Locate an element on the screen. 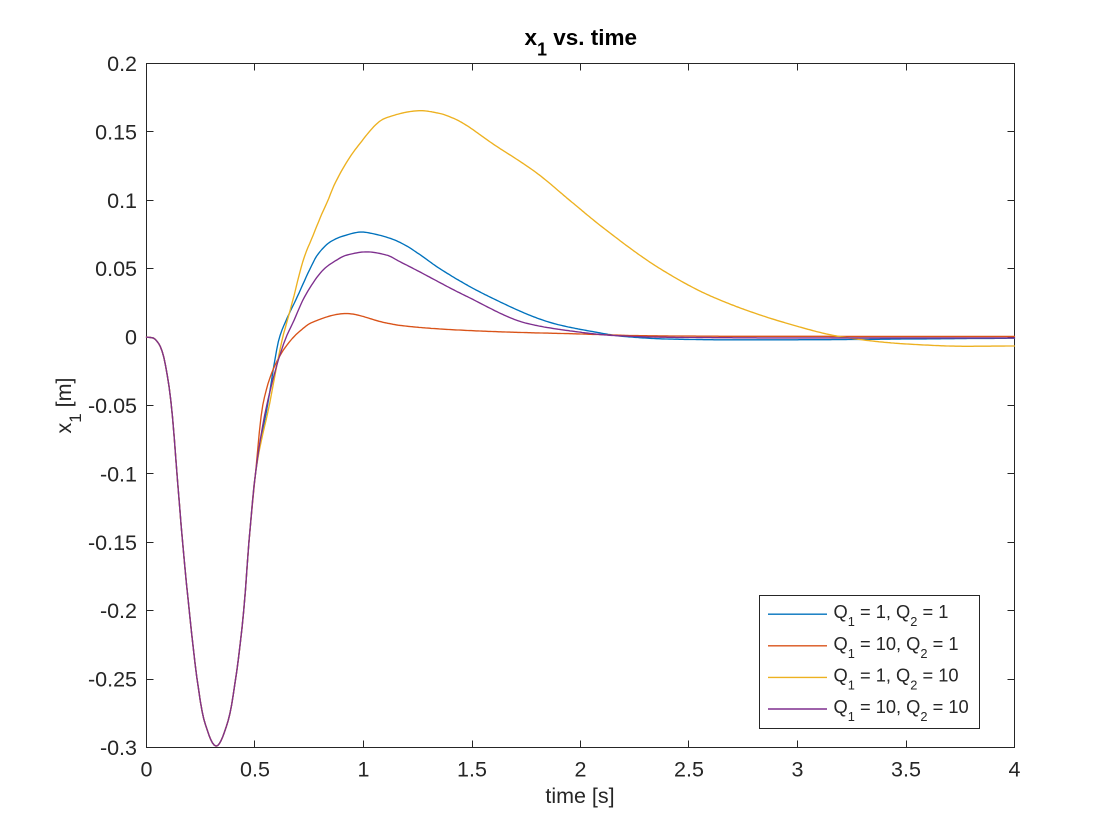 This screenshot has width=1120, height=840. svg-text: 2.5 is located at coordinates (689, 770).